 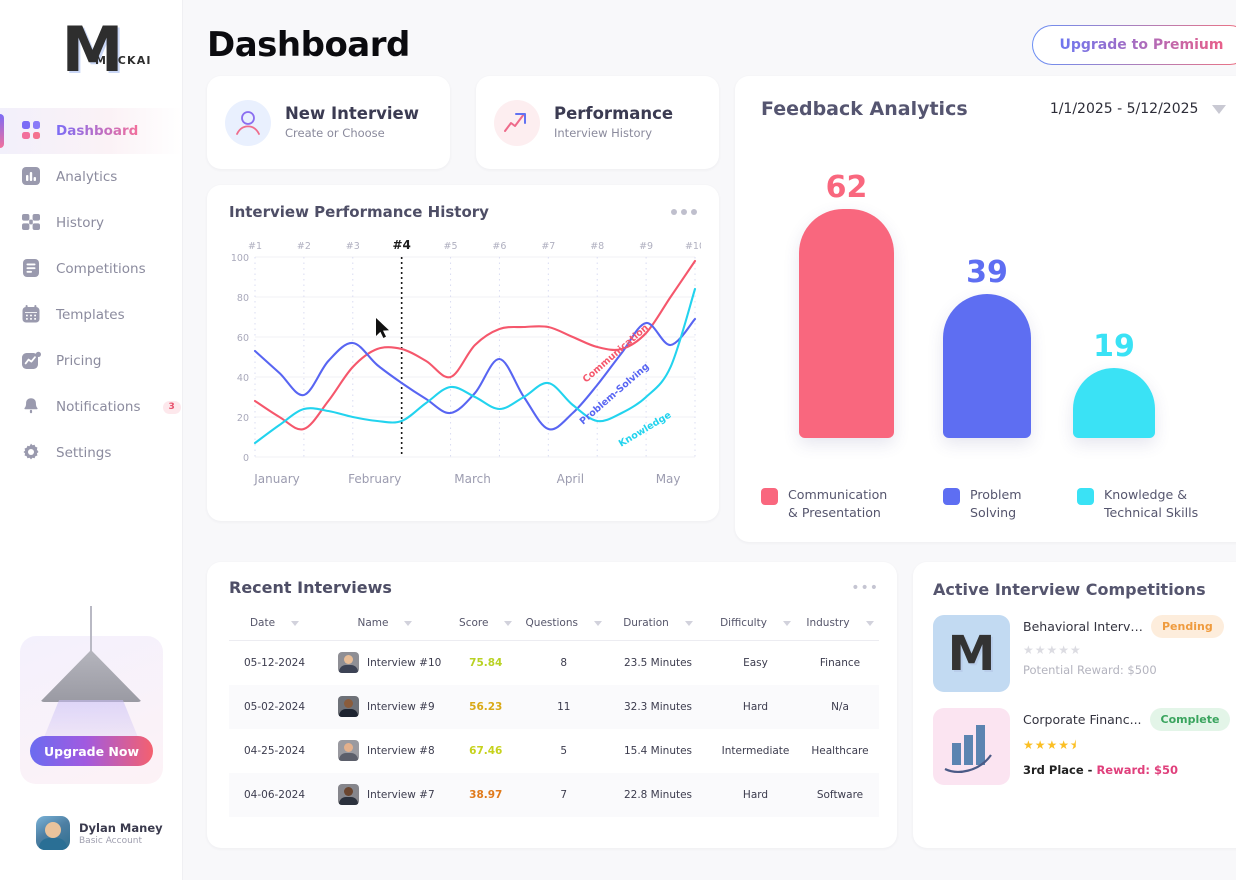 I want to click on cell-industry: Software, so click(x=840, y=794).